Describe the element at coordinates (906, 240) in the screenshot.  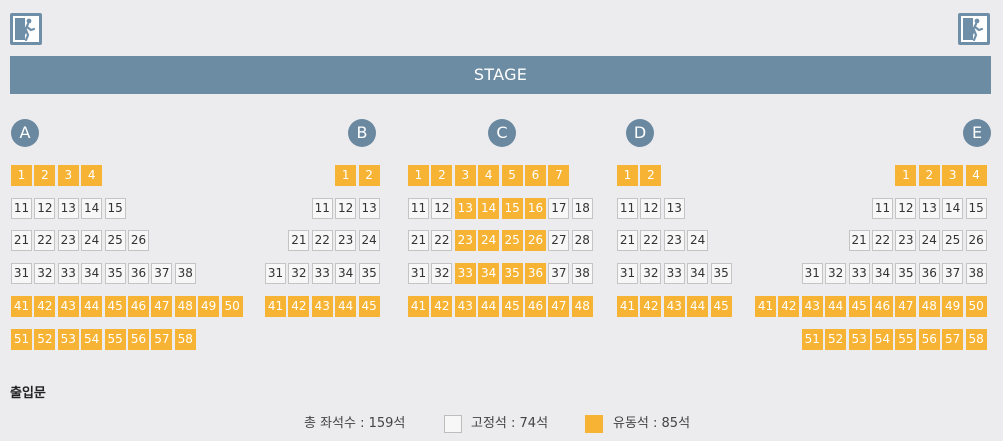
I see `seat-e-23: 23` at that location.